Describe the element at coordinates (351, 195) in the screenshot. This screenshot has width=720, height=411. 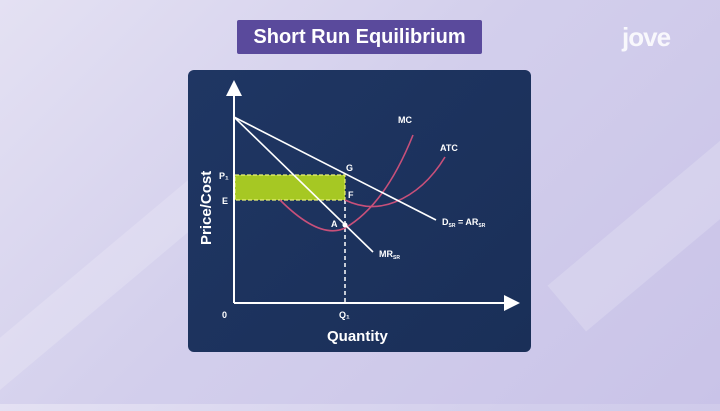
I see `label-f: F` at that location.